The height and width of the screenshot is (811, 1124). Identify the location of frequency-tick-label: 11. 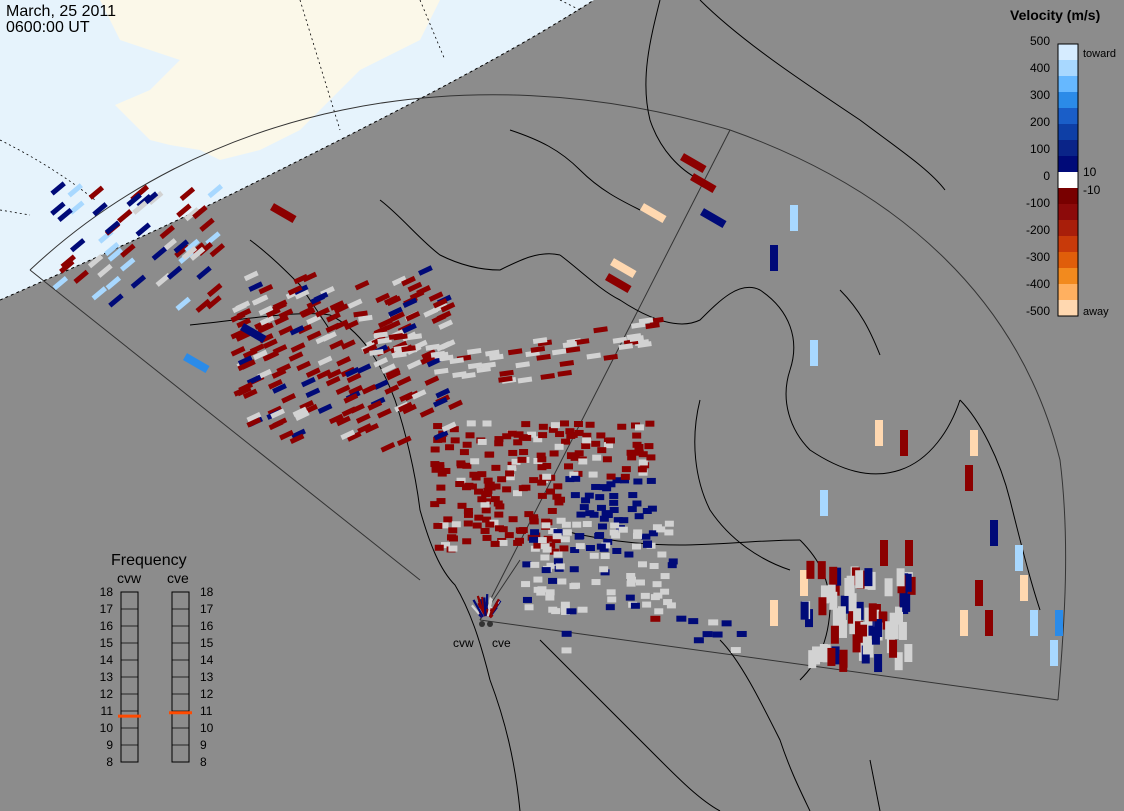
(206, 711).